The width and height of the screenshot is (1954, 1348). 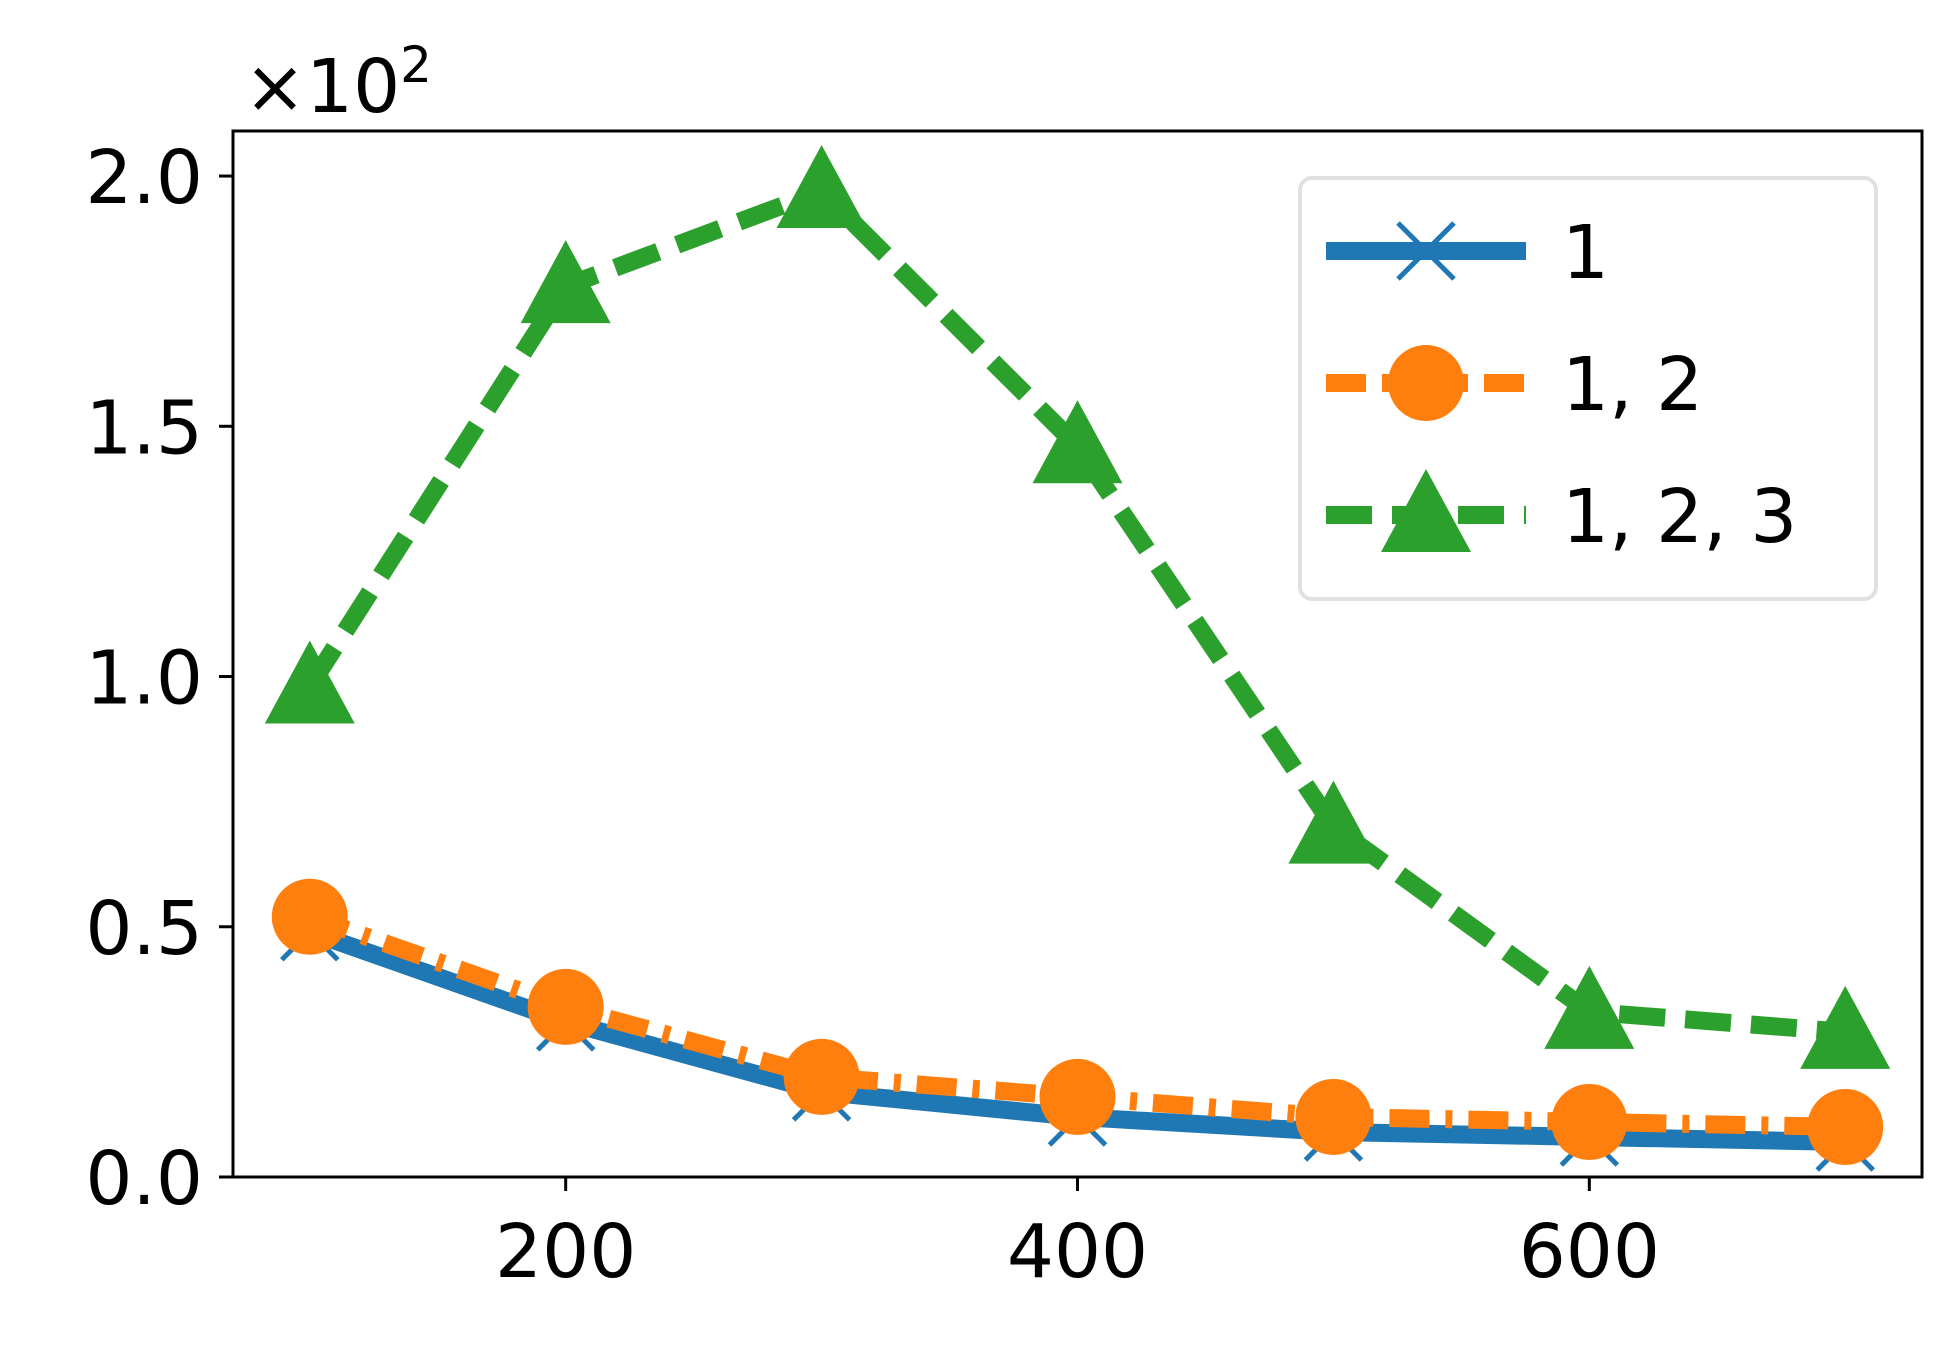 I want to click on marker-x-stroke, so click(x=1426, y=251).